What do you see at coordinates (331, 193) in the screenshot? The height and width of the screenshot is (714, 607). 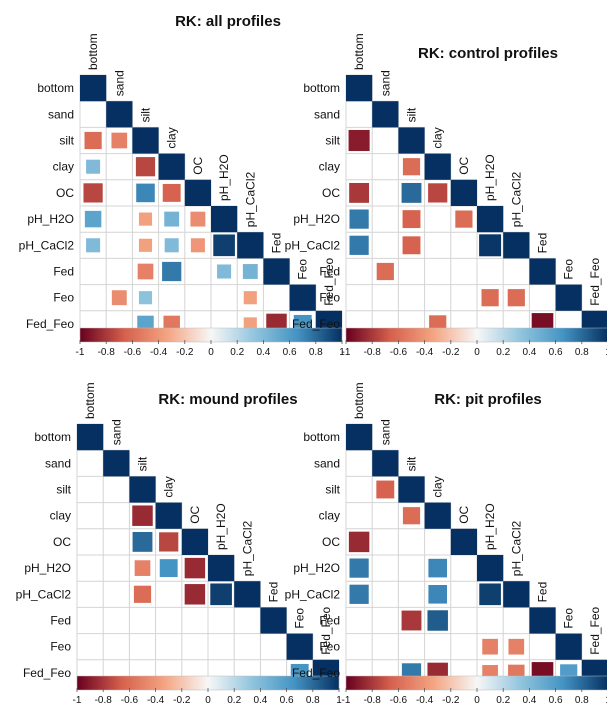 I see `row-label: OC` at bounding box center [331, 193].